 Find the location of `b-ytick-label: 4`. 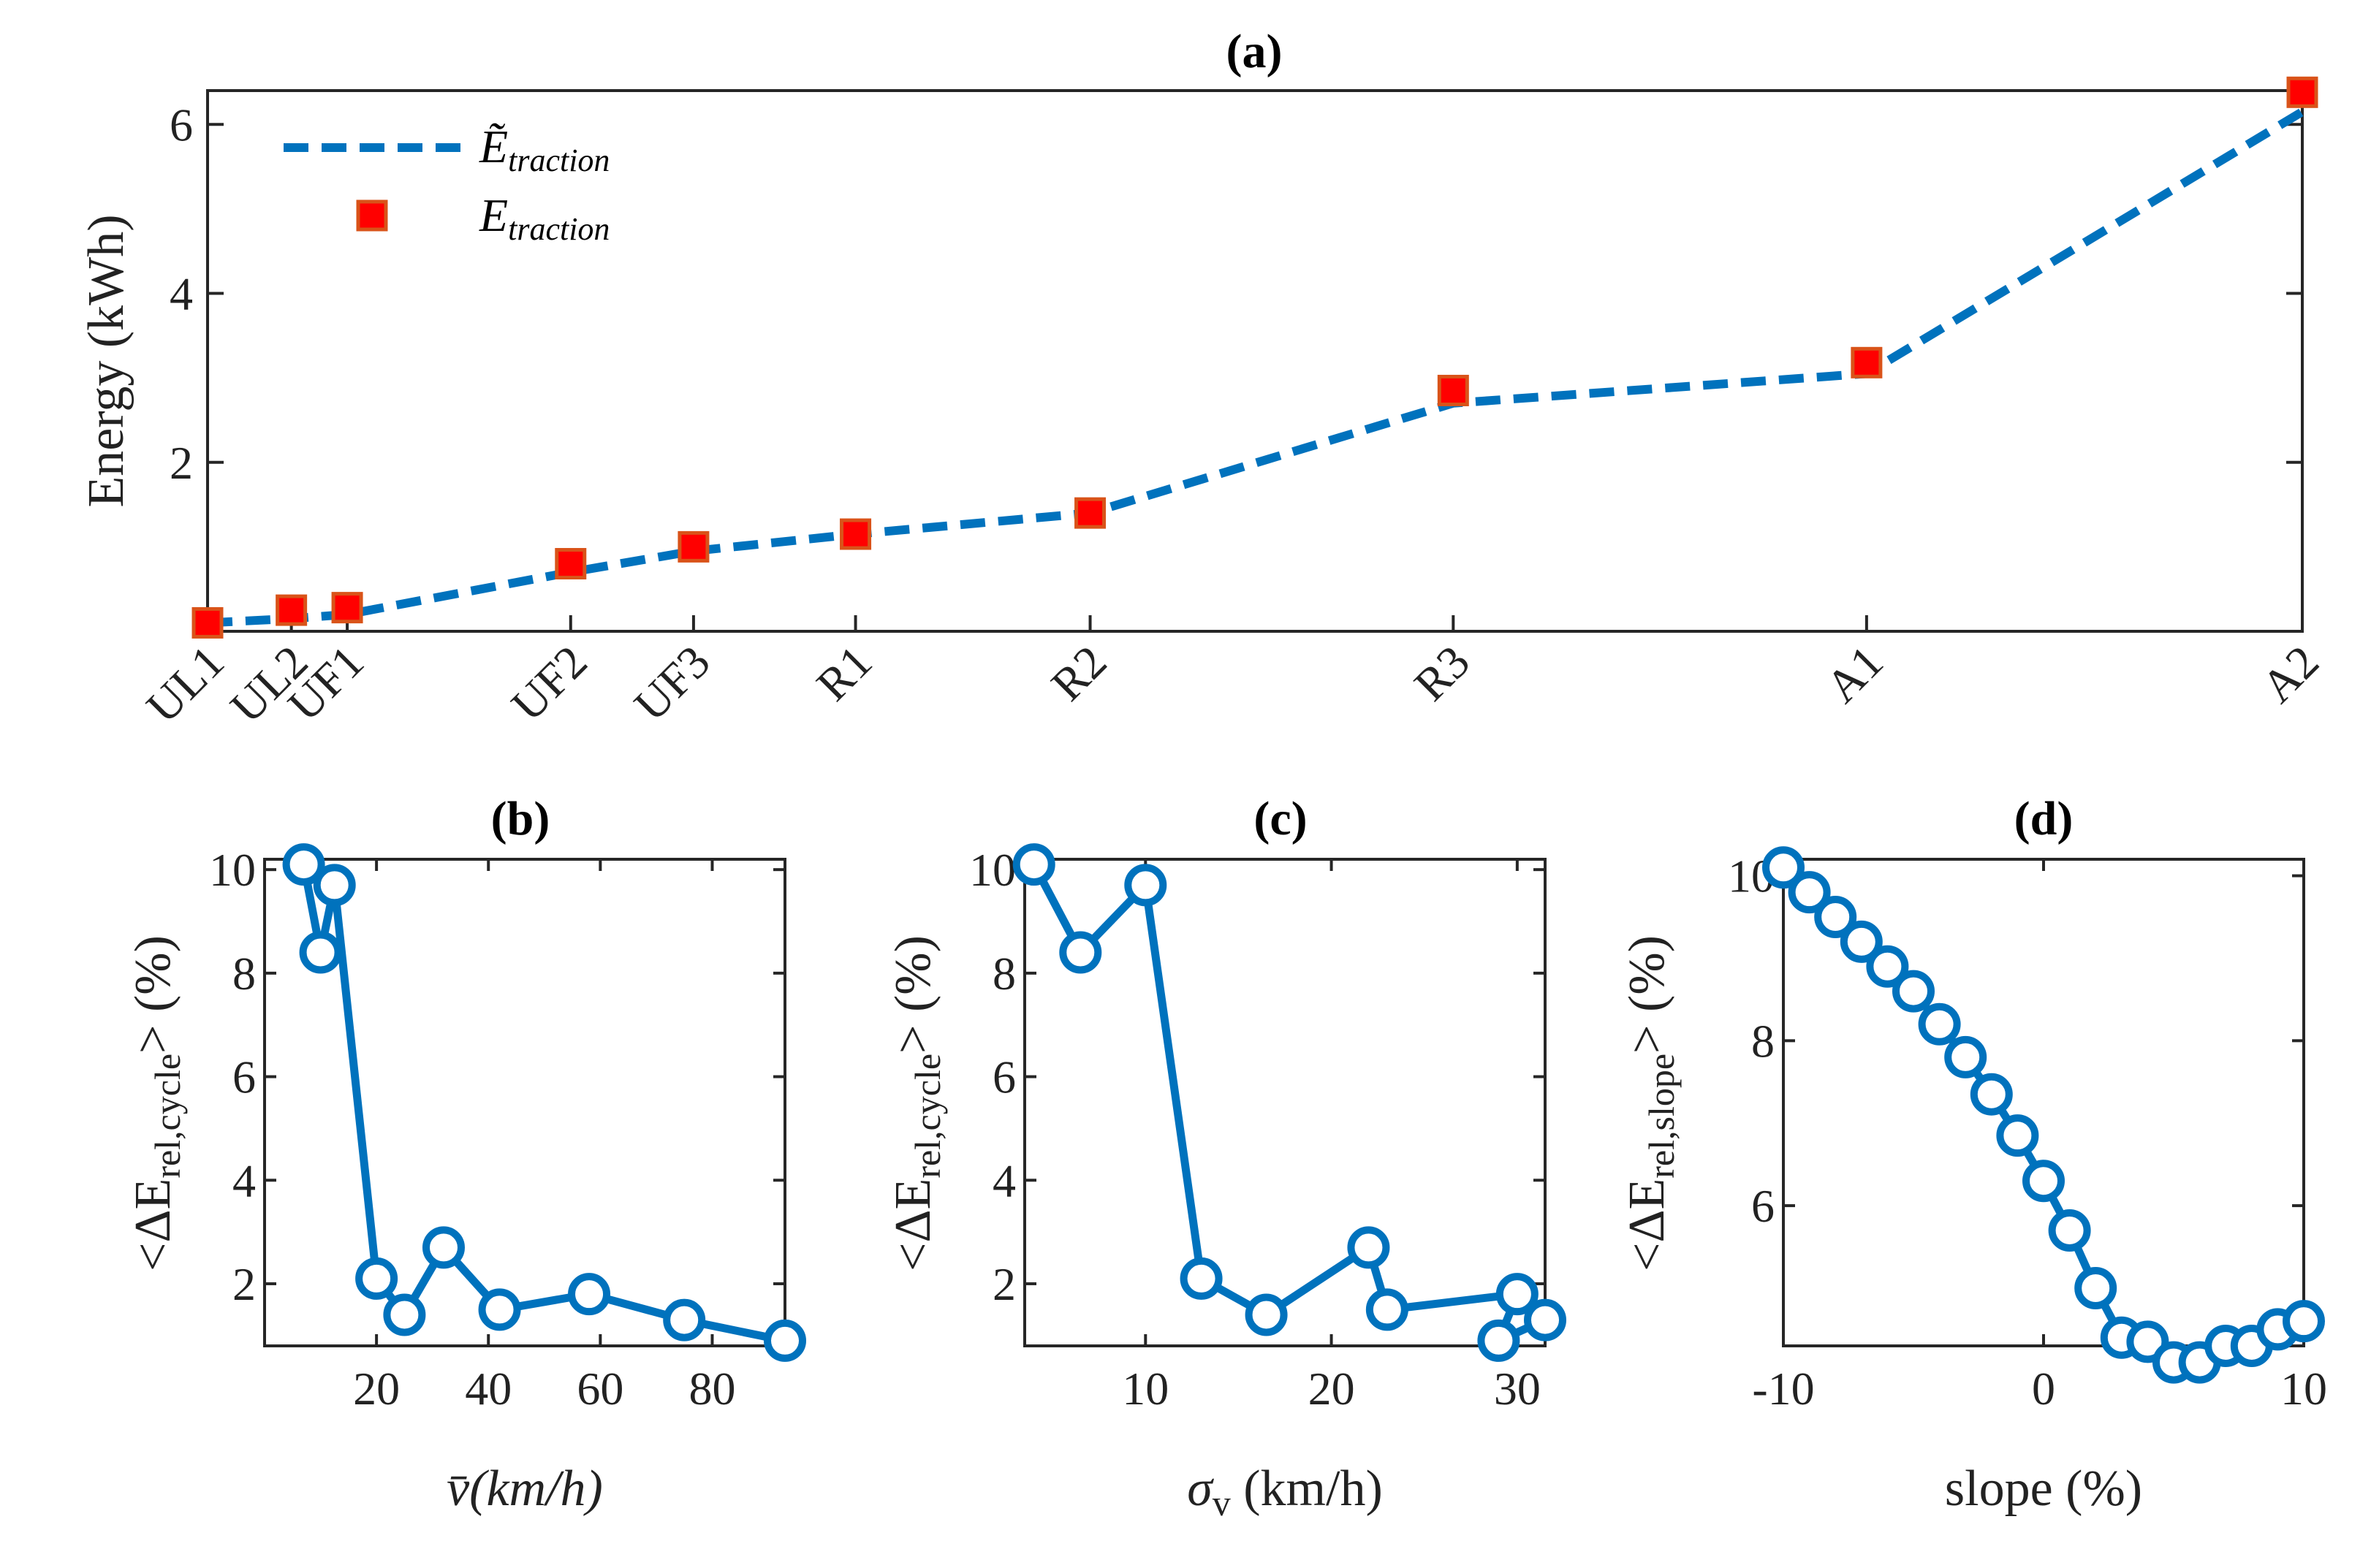

b-ytick-label: 4 is located at coordinates (244, 1180).